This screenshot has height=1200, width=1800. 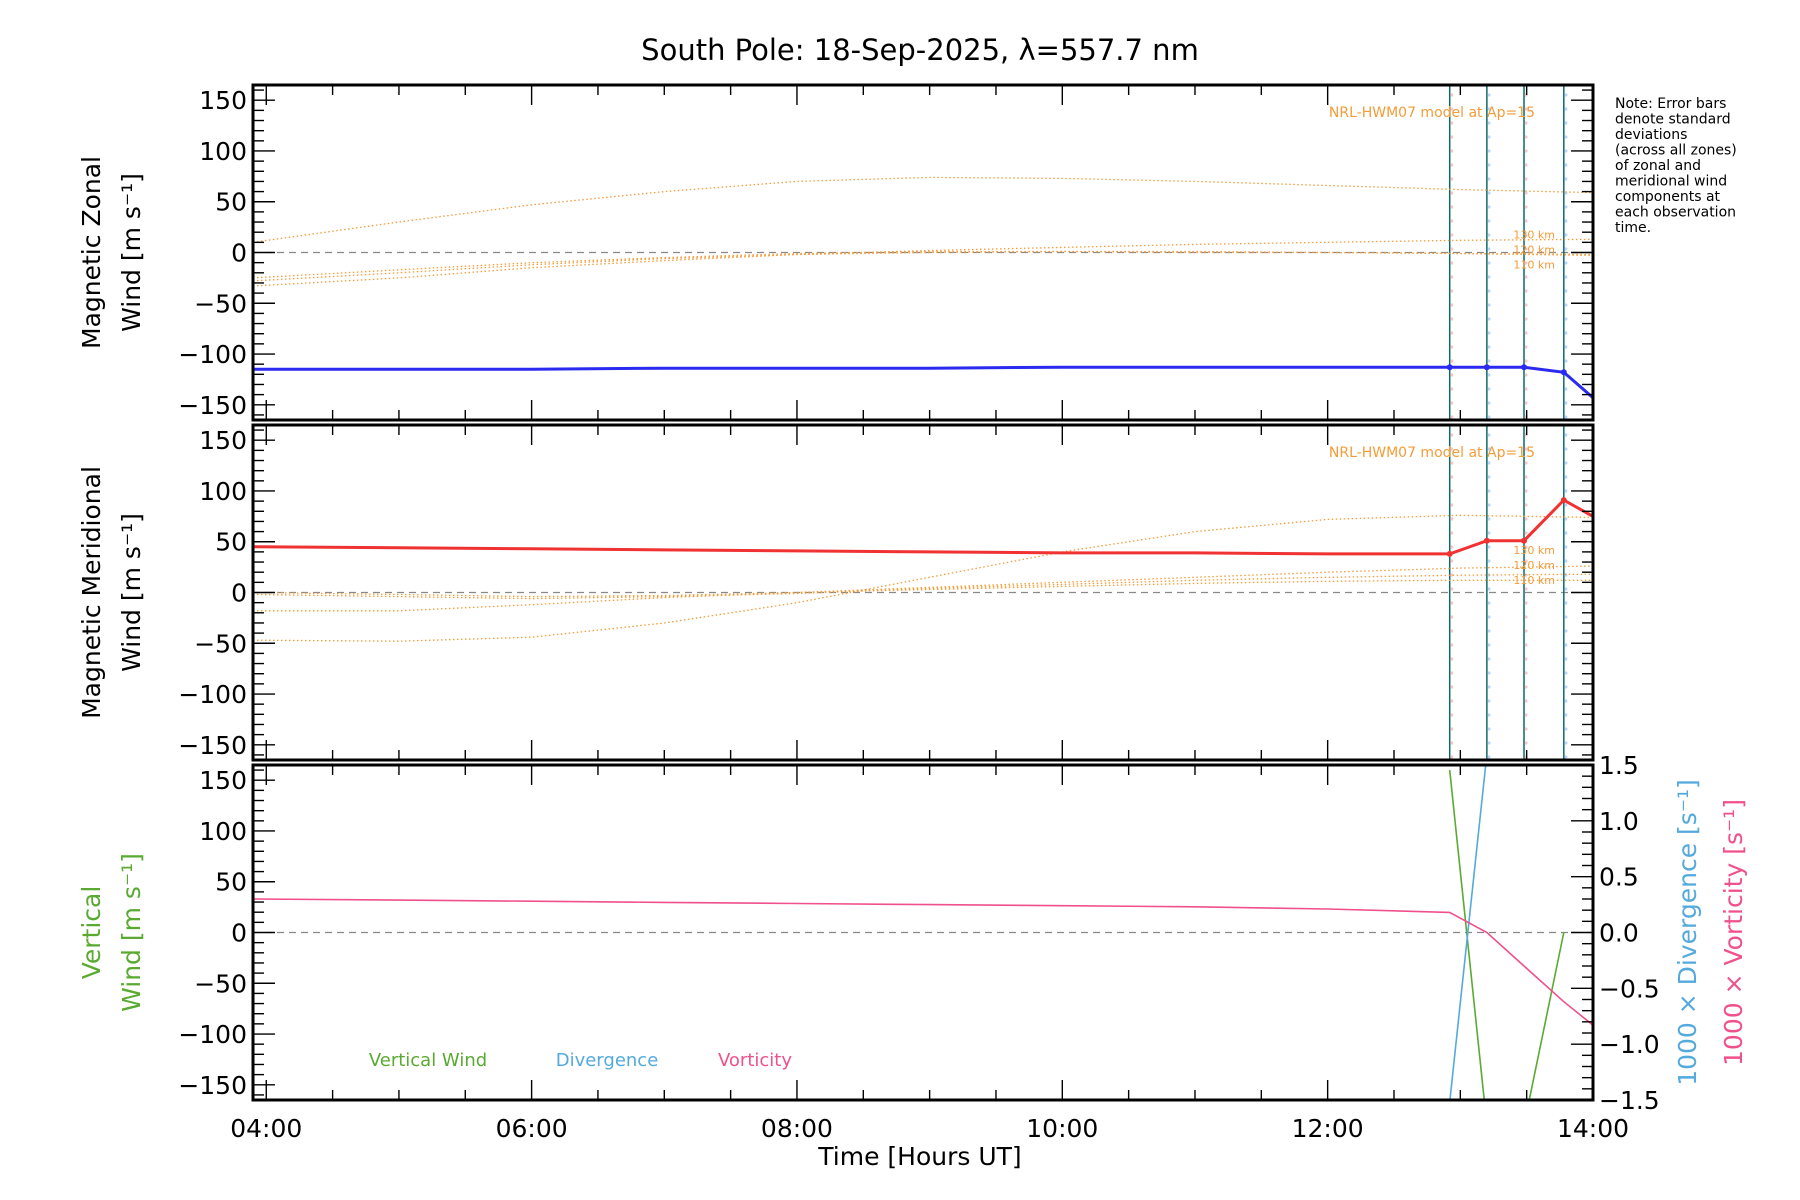 I want to click on chart-title: South Pole: 18-Sep-2025, λ=557.7 nm, so click(x=920, y=50).